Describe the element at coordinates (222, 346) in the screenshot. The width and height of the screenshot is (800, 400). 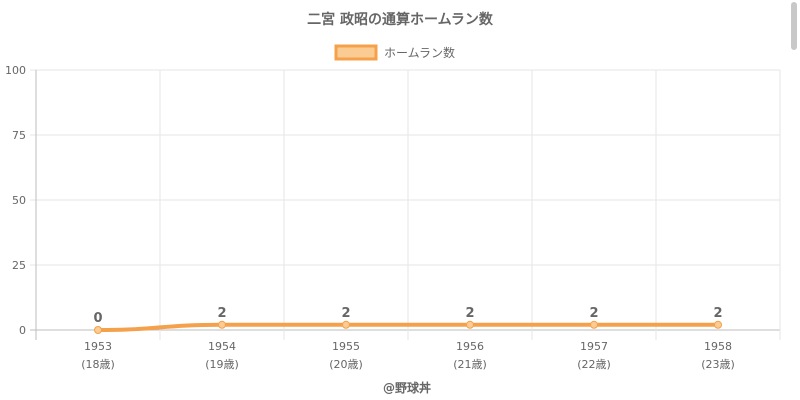
I see `x-tick-label: 1954` at that location.